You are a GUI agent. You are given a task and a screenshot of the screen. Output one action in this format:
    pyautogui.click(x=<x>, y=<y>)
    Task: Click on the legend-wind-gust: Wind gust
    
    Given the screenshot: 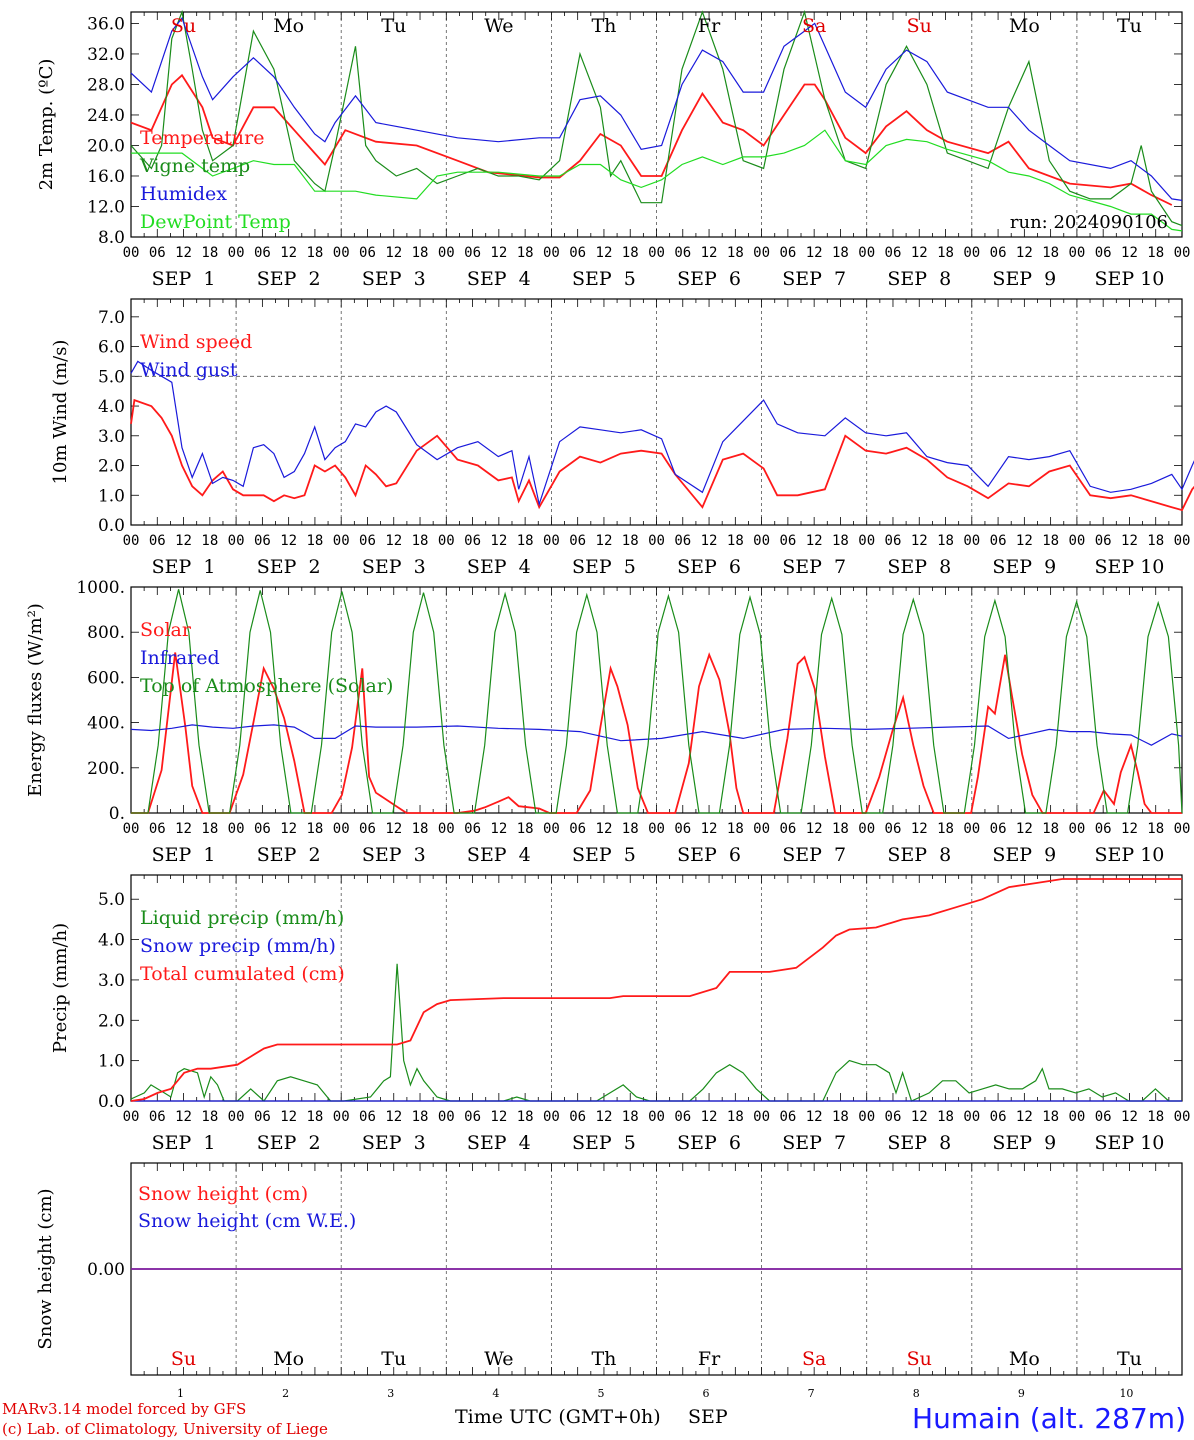 What is the action you would take?
    pyautogui.click(x=189, y=370)
    